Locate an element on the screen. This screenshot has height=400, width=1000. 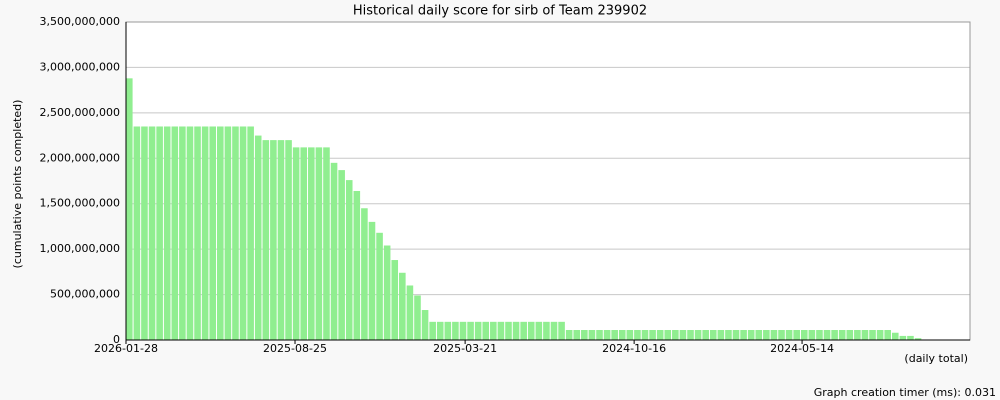
y-tick-label: 2,500,000,000 is located at coordinates (80, 112).